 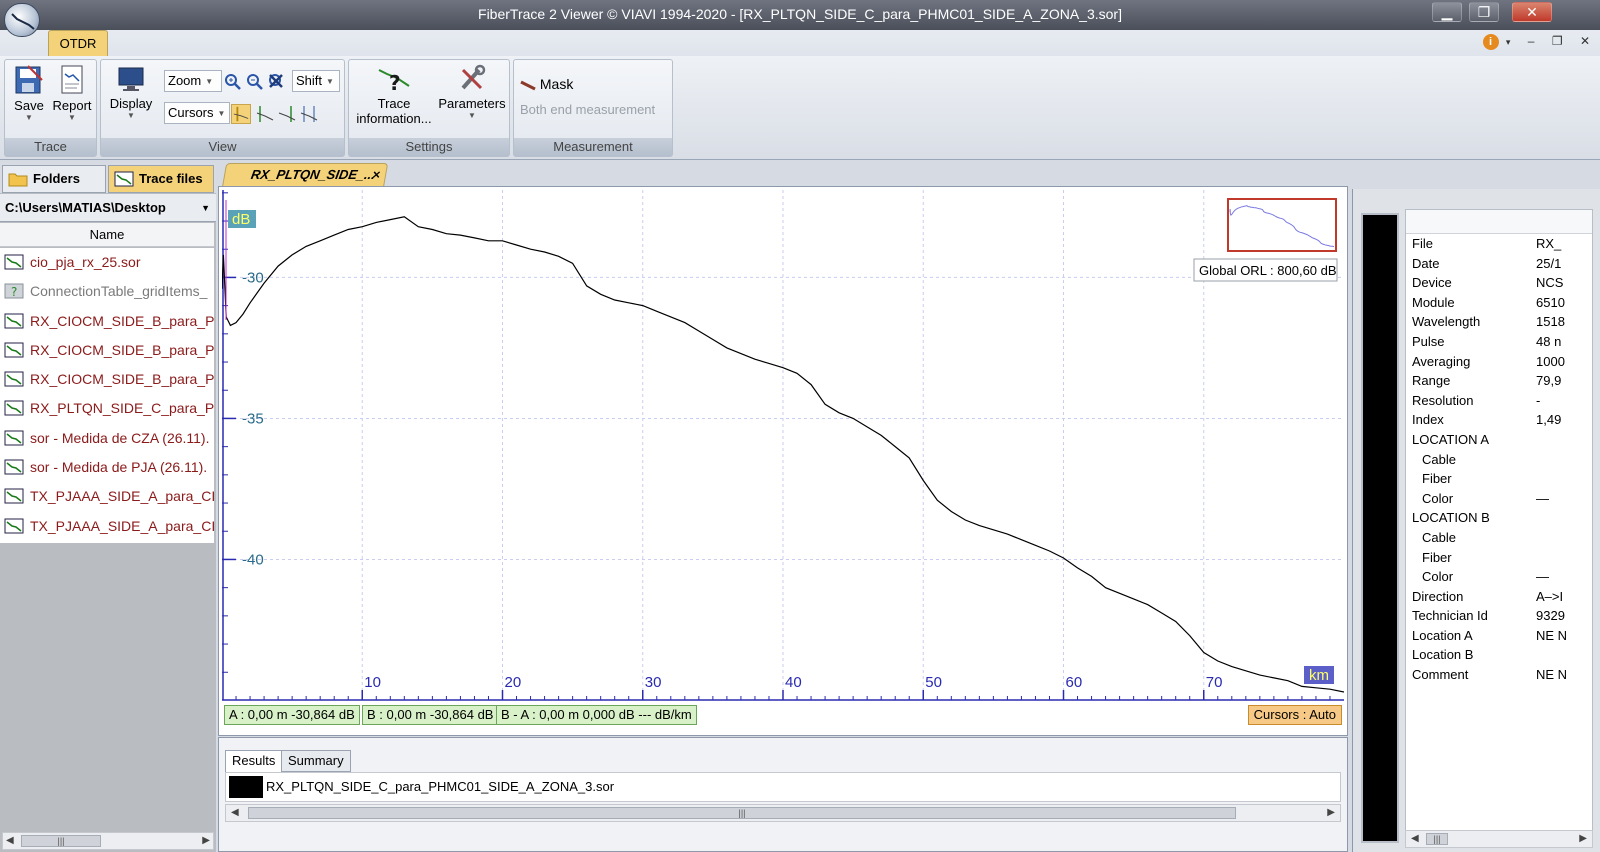 What do you see at coordinates (107, 291) in the screenshot?
I see `file-list-item: ? ConnectionTable_gridItems_` at bounding box center [107, 291].